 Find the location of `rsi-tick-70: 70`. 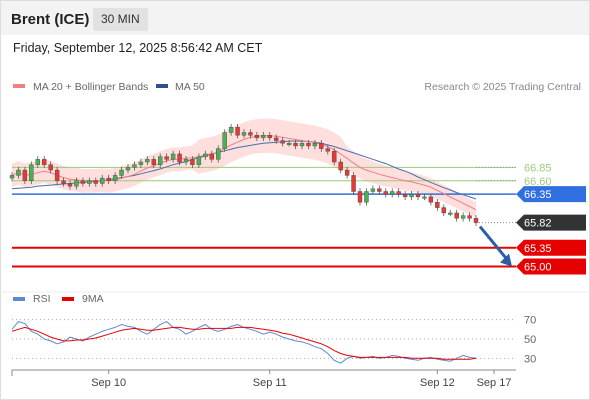

rsi-tick-70: 70 is located at coordinates (530, 321).